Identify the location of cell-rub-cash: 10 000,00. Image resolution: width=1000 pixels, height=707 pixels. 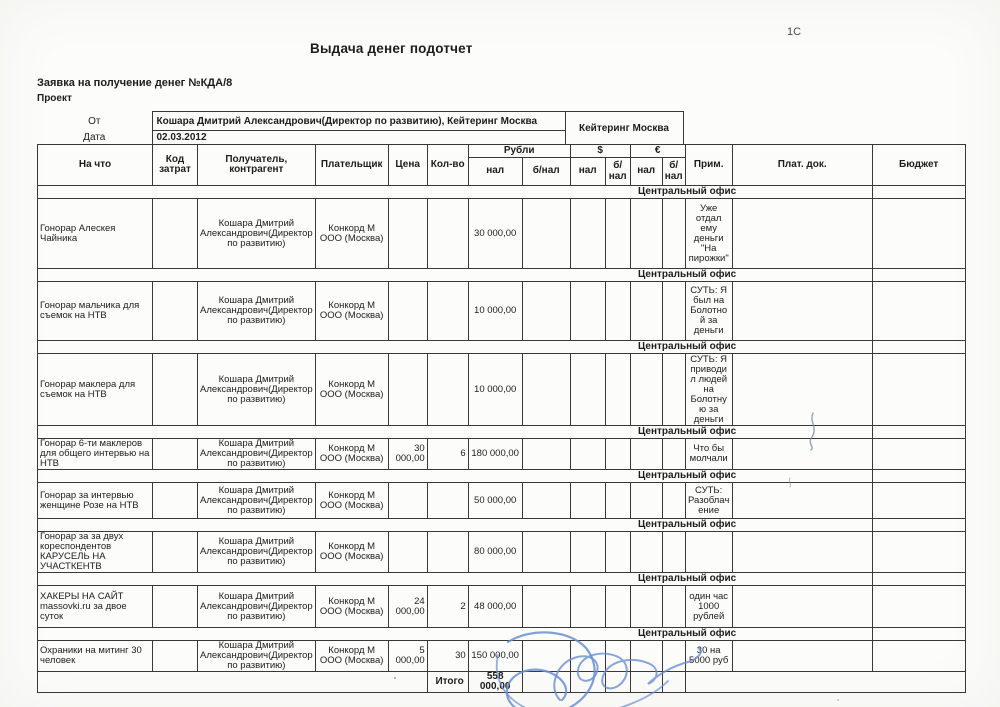
(495, 311).